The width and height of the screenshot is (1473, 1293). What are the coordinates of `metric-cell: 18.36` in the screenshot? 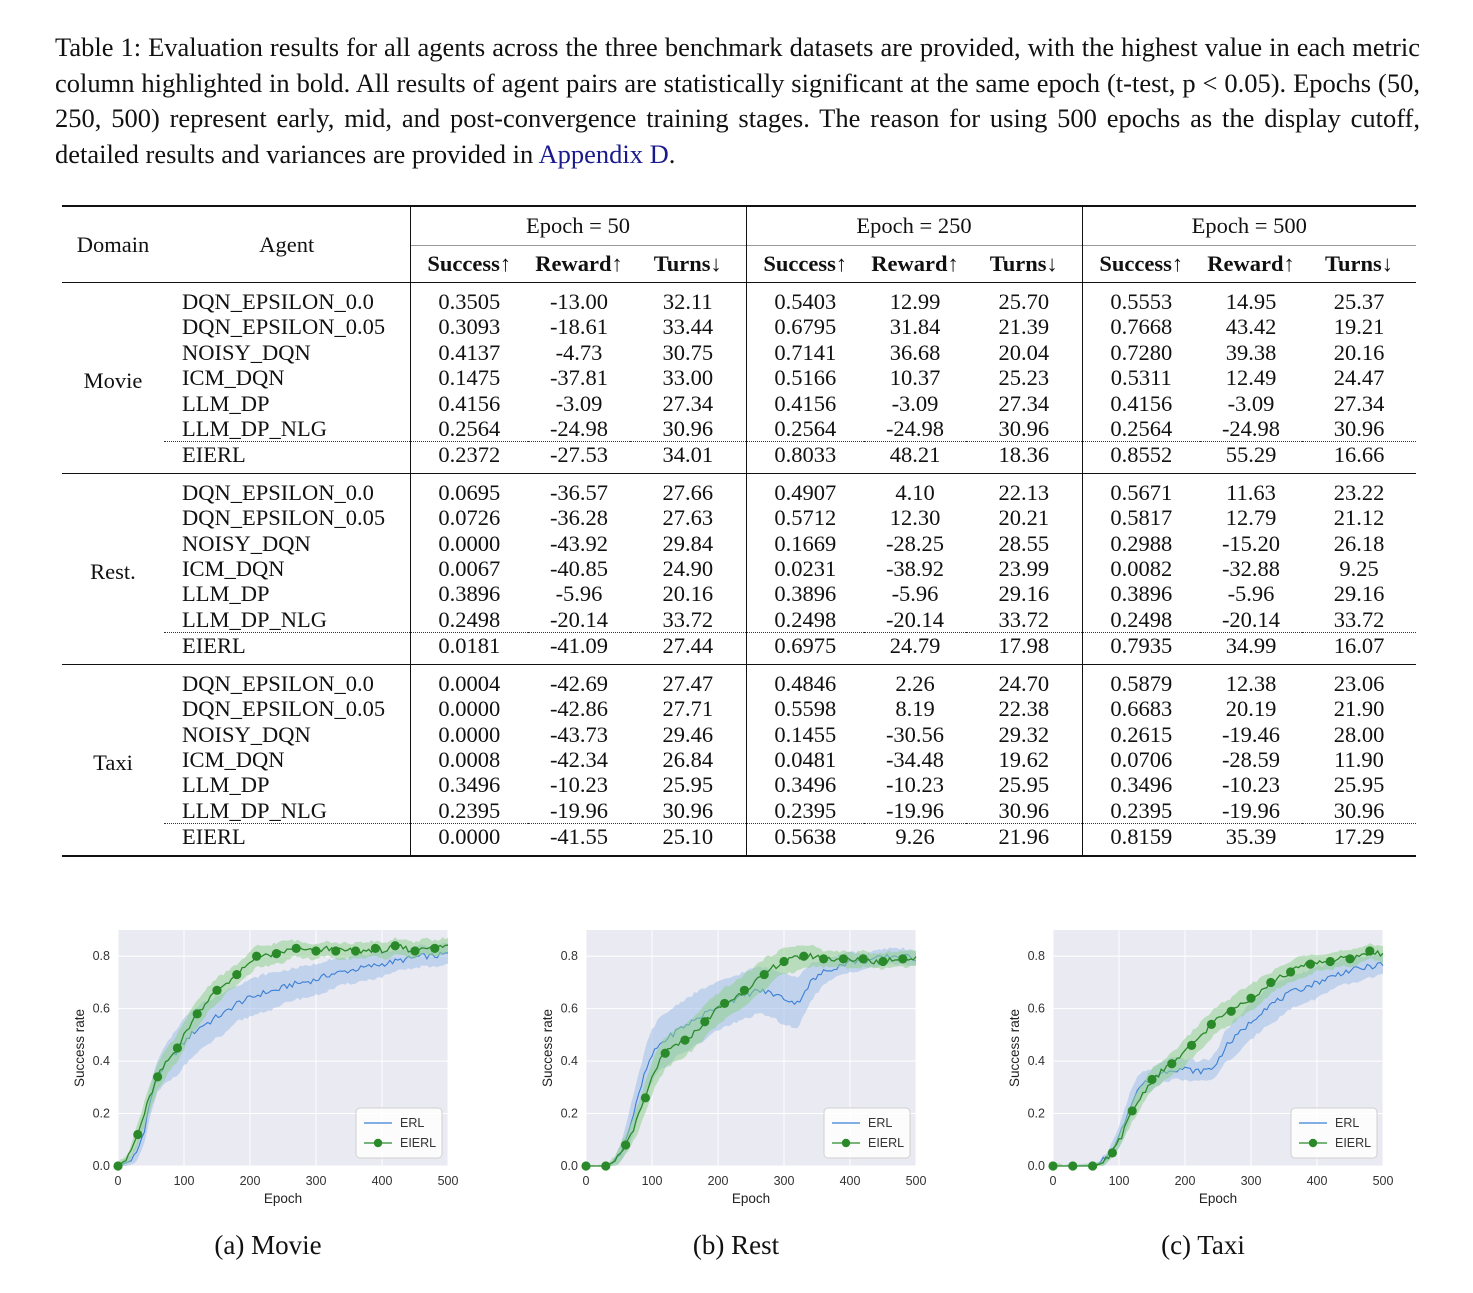 It's located at (1024, 457).